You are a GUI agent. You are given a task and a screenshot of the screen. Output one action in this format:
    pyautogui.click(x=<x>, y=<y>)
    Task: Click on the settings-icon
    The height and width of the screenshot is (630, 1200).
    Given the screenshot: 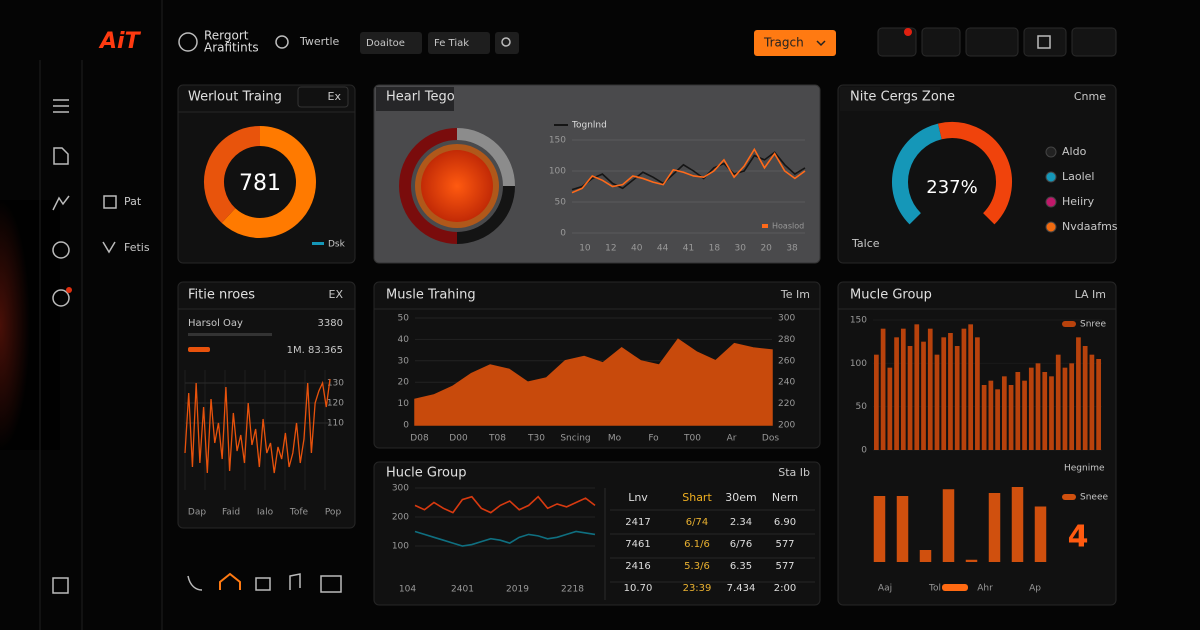 What is the action you would take?
    pyautogui.click(x=60, y=585)
    